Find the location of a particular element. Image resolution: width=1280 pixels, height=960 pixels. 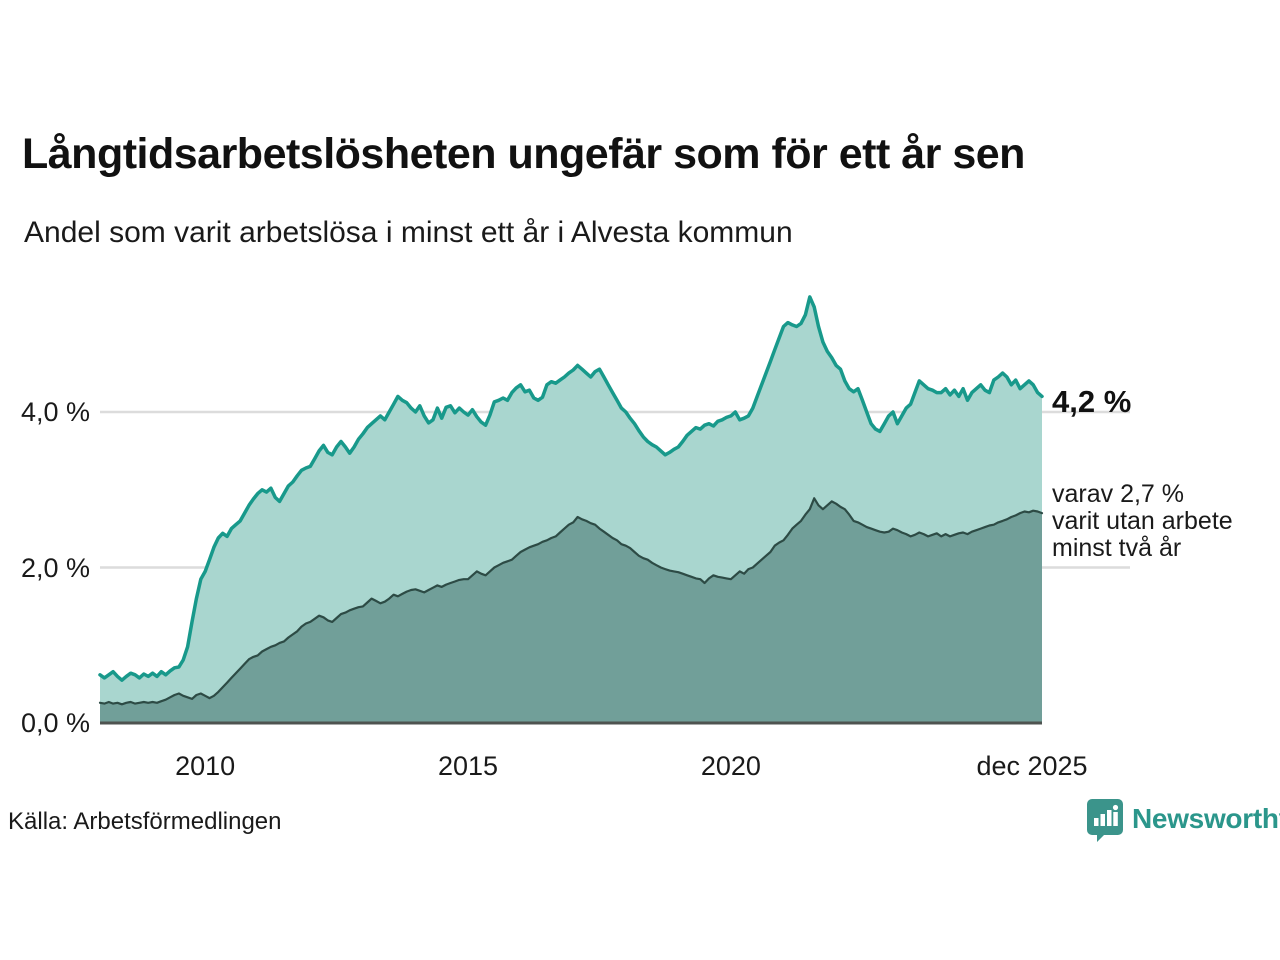

brand-logo: Newsworthy is located at coordinates (1183, 820).